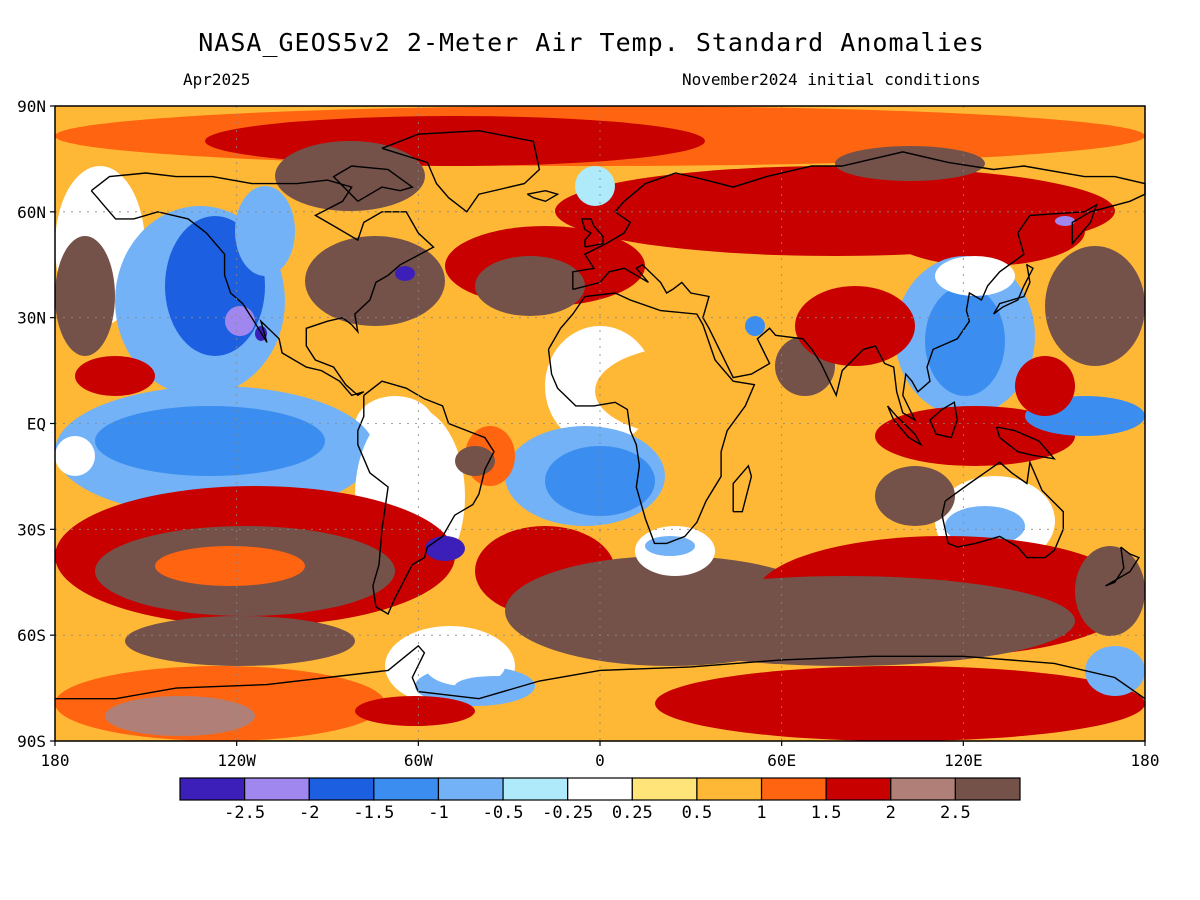 The image size is (1200, 900). What do you see at coordinates (697, 813) in the screenshot?
I see `colorbar-label: 0.5` at bounding box center [697, 813].